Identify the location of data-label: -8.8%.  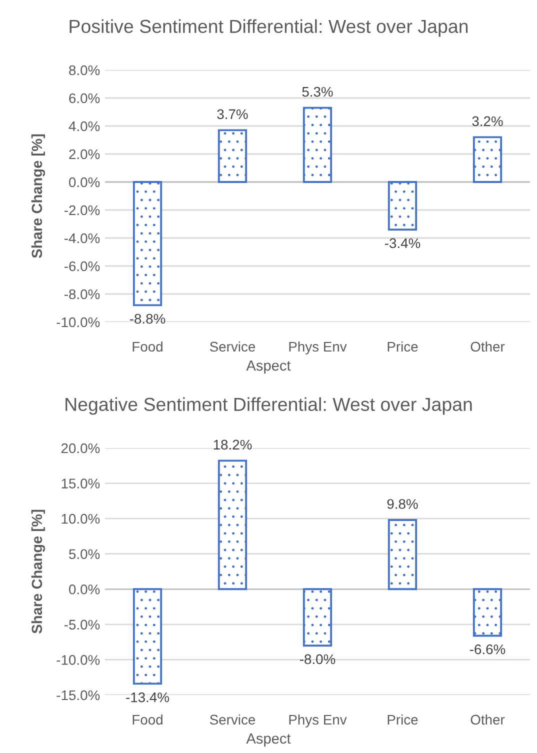
(148, 319).